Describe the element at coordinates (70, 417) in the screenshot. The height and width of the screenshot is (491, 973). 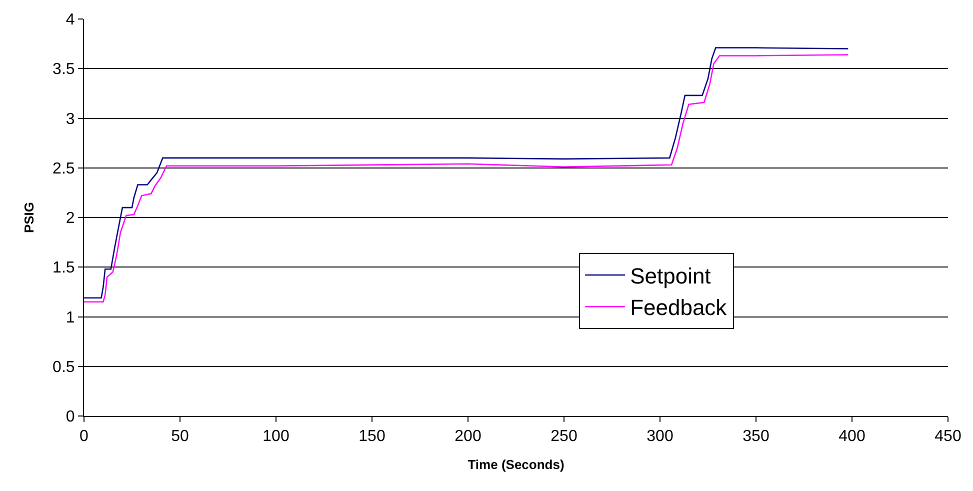
I see `y-tick-label: 0` at that location.